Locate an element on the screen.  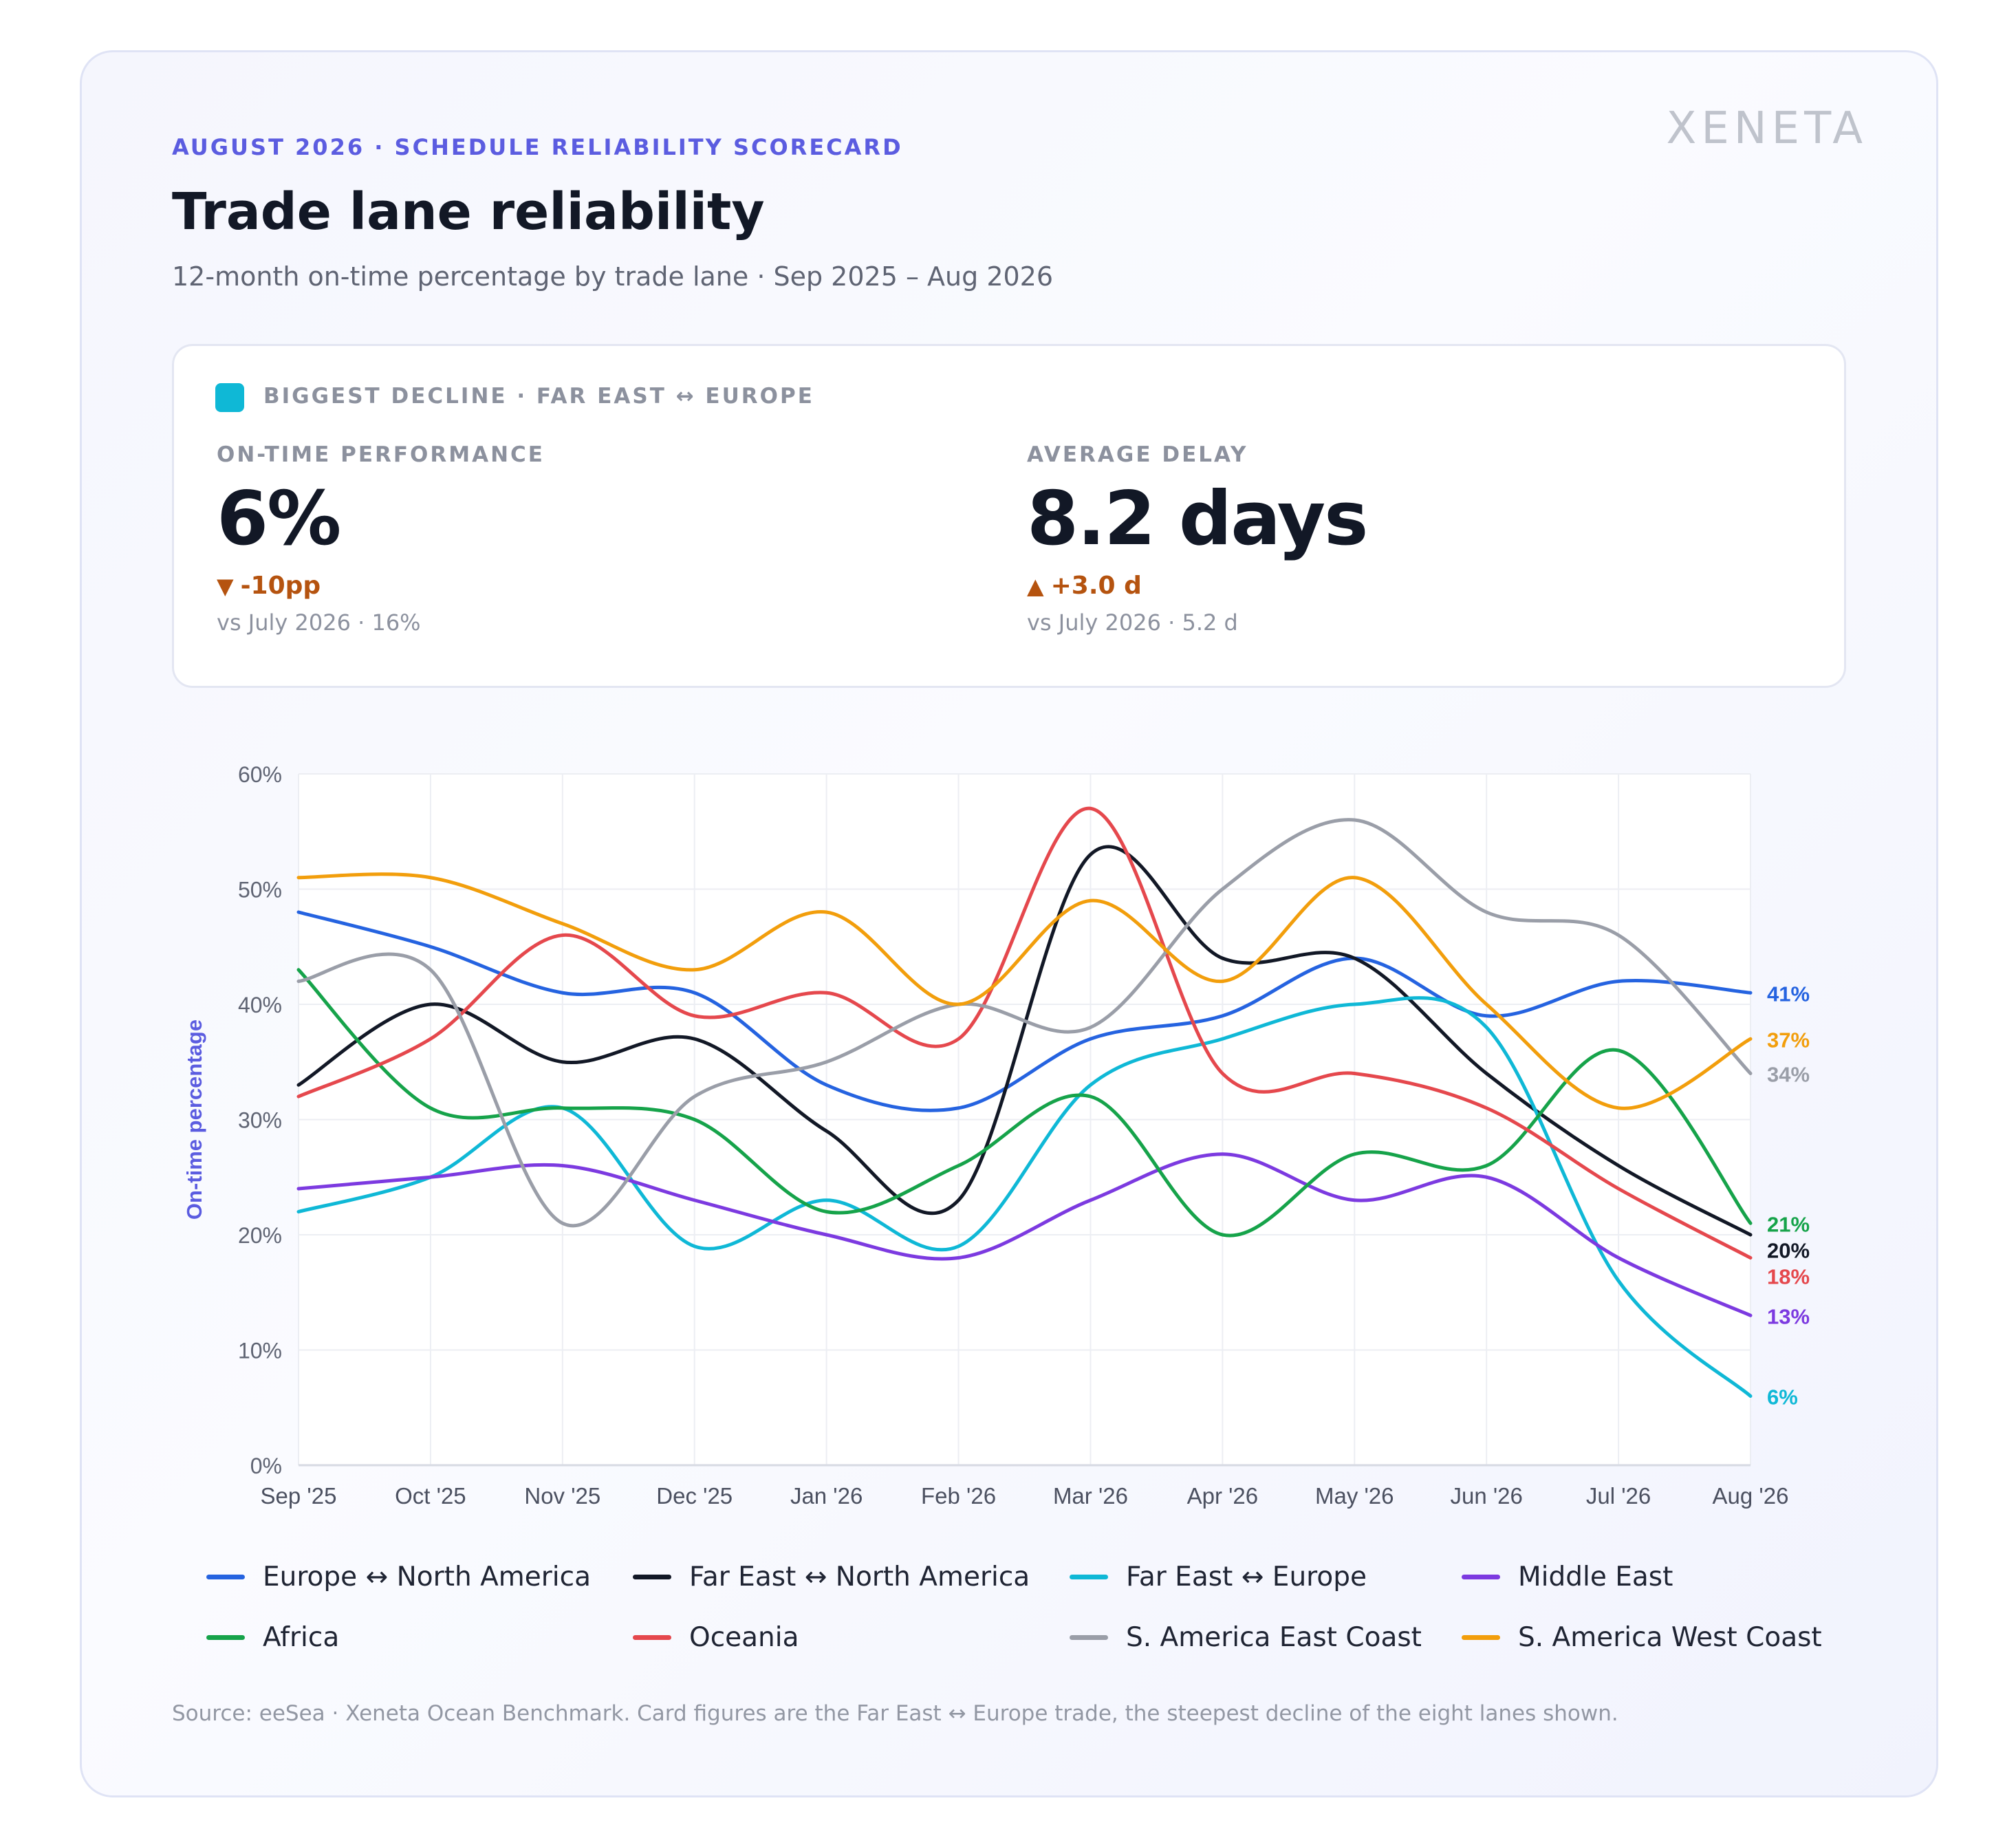
legend-label: Oceania is located at coordinates (744, 1637).